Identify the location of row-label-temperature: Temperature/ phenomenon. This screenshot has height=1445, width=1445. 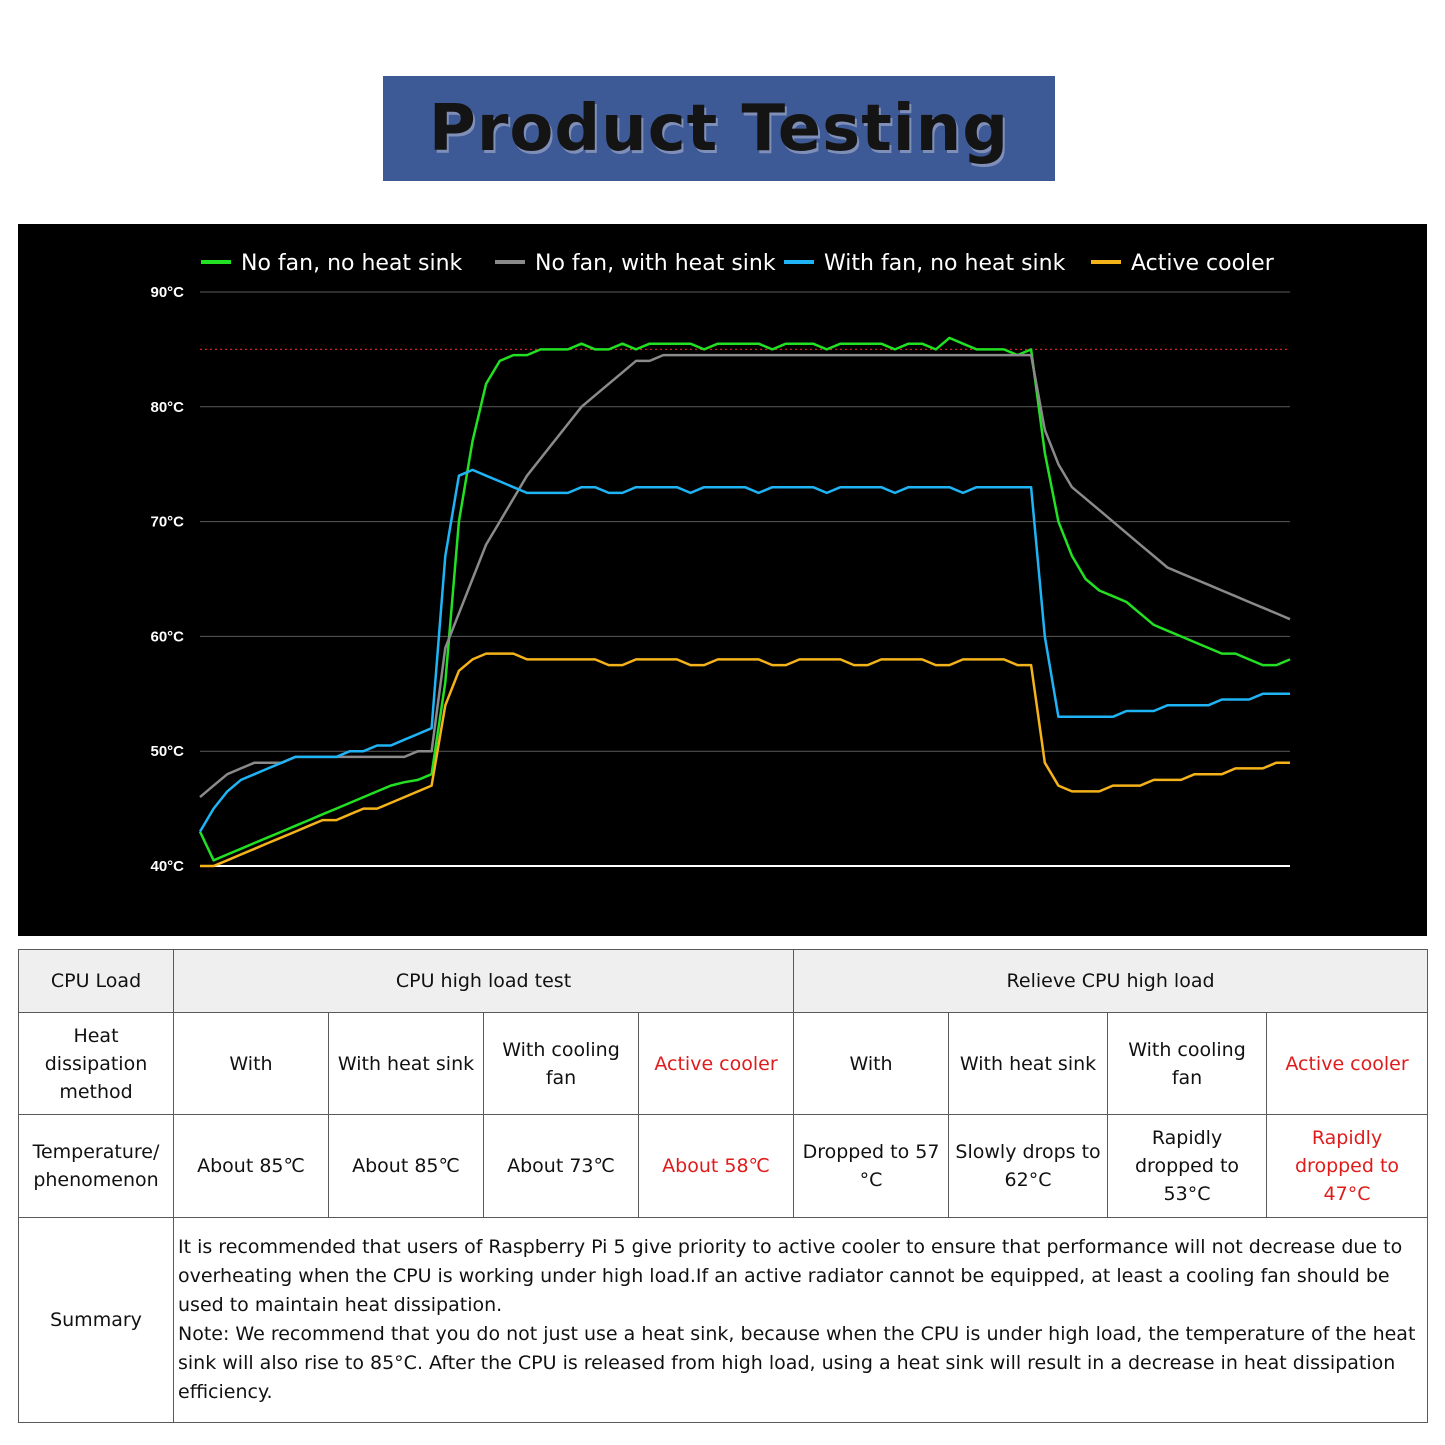
(96, 1166).